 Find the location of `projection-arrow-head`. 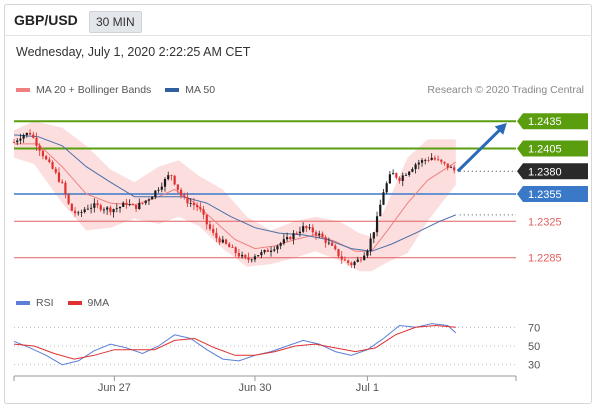

projection-arrow-head is located at coordinates (500, 128).